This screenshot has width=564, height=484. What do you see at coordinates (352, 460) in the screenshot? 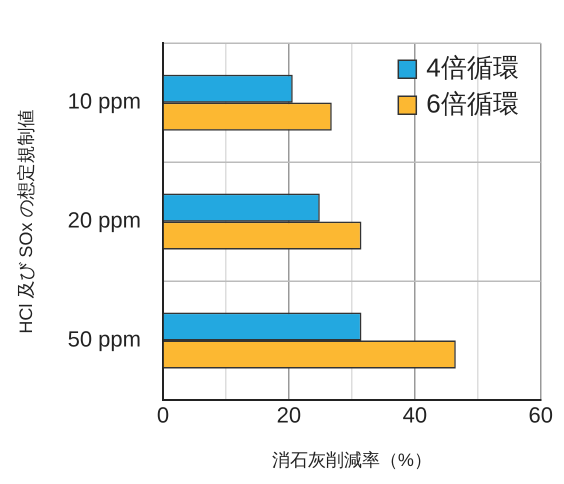
I see `x-axis-title: 消石灰削減率（%）` at bounding box center [352, 460].